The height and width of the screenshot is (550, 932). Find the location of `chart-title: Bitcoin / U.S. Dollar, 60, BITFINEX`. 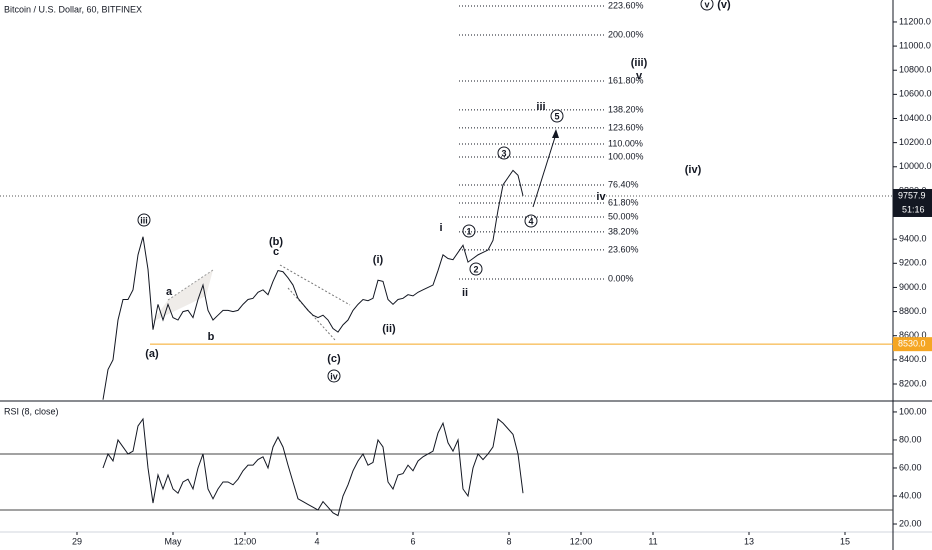

chart-title: Bitcoin / U.S. Dollar, 60, BITFINEX is located at coordinates (73, 9).